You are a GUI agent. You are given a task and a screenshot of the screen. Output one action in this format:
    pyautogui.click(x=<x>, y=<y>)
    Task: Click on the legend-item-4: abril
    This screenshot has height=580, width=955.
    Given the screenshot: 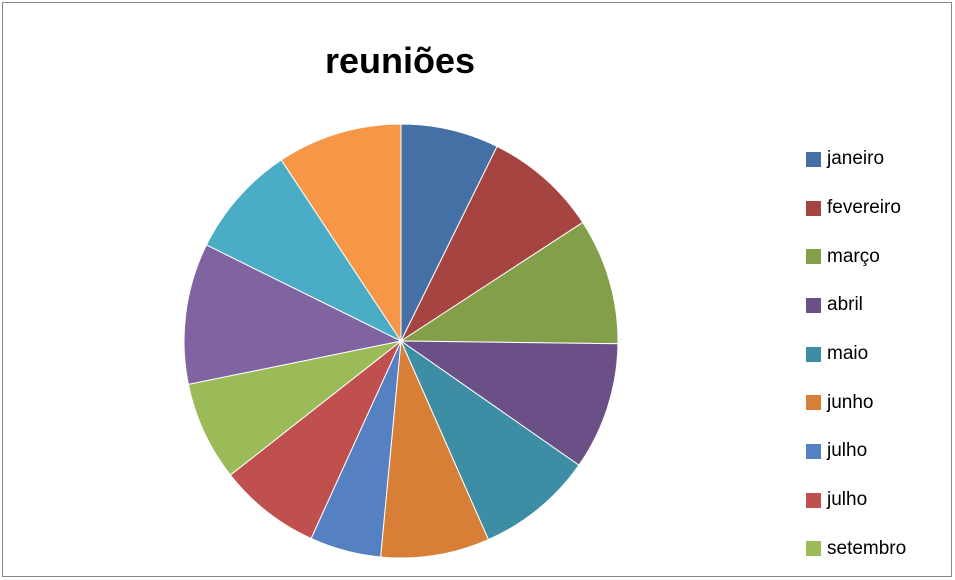 What is the action you would take?
    pyautogui.click(x=856, y=305)
    